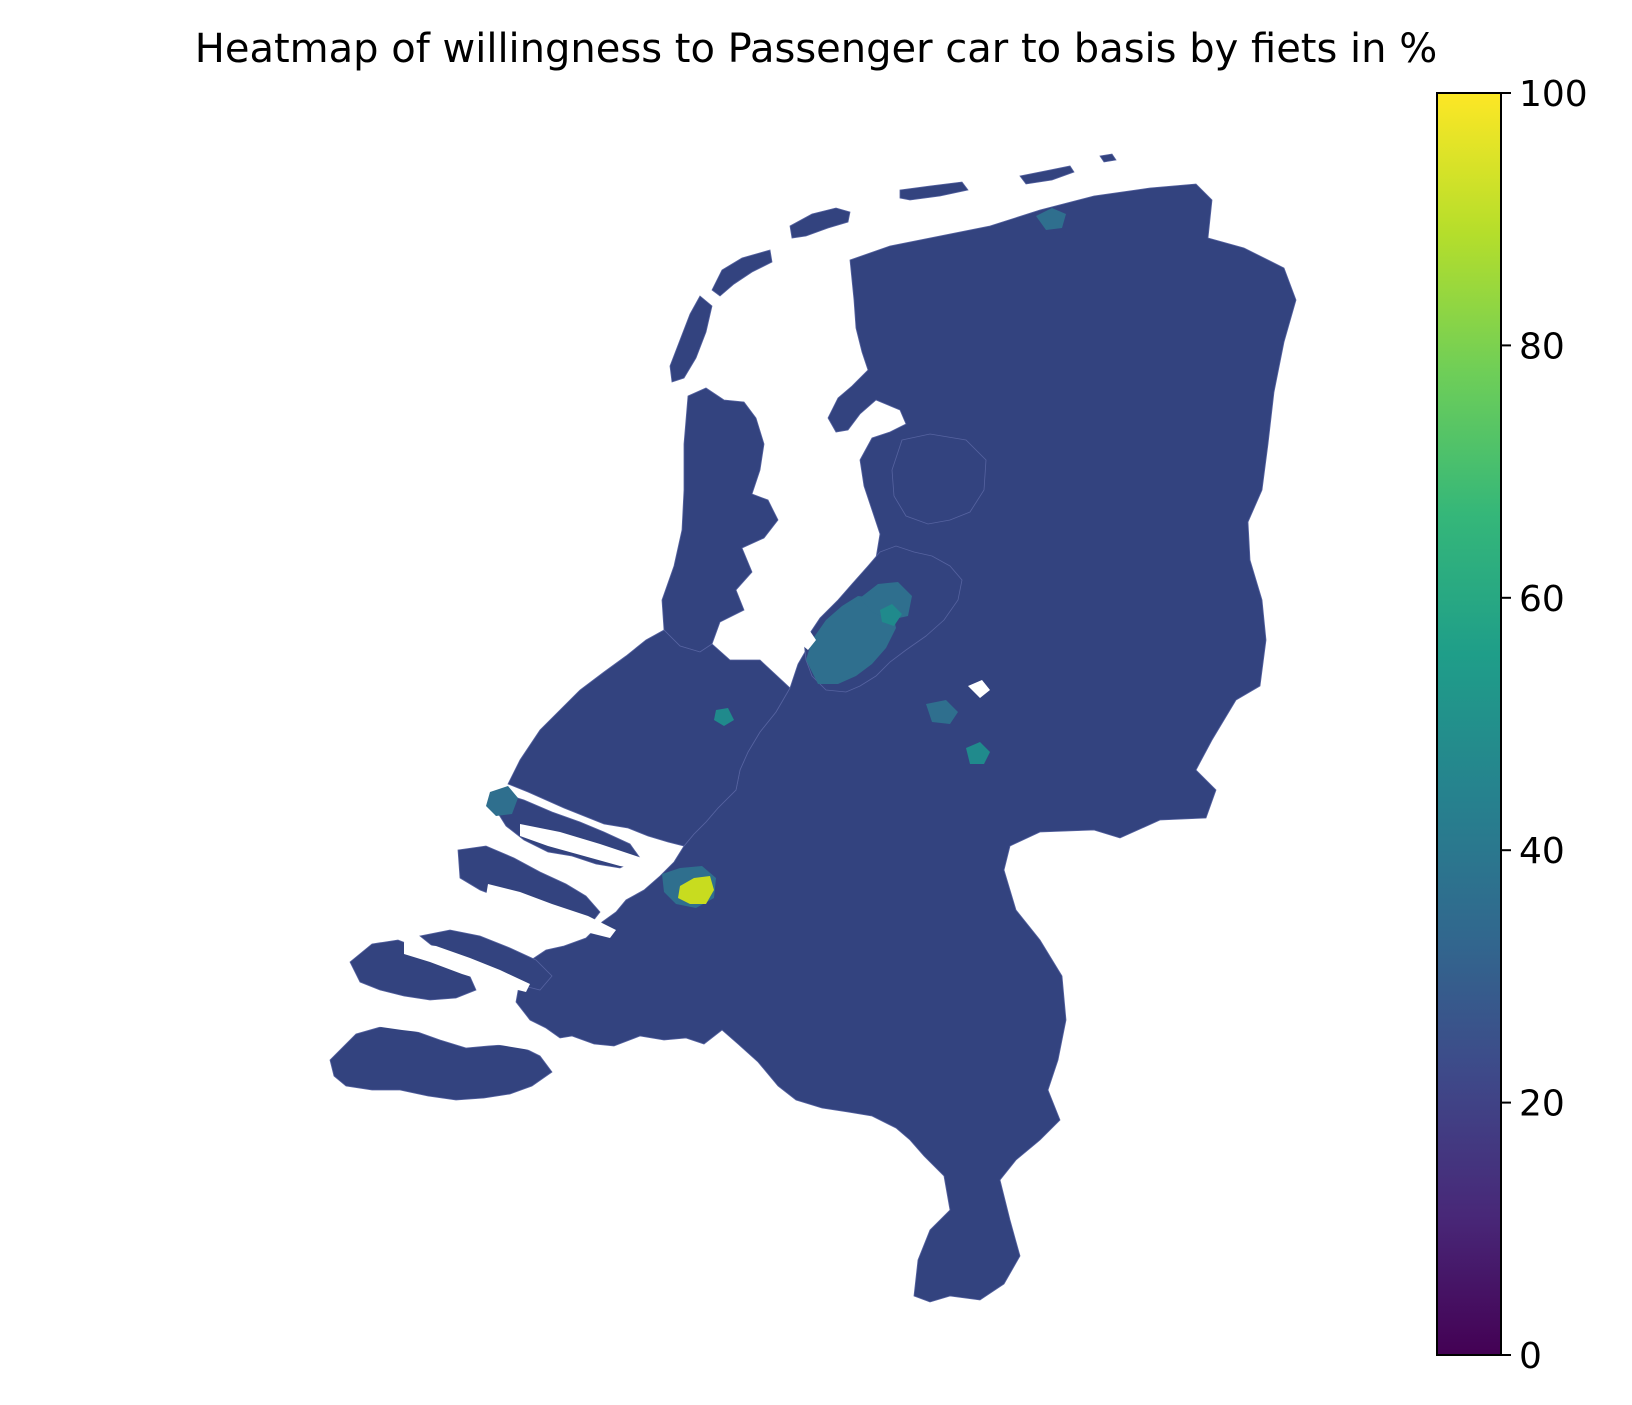 This screenshot has height=1405, width=1632. What do you see at coordinates (696, 890) in the screenshot?
I see `region-max-value` at bounding box center [696, 890].